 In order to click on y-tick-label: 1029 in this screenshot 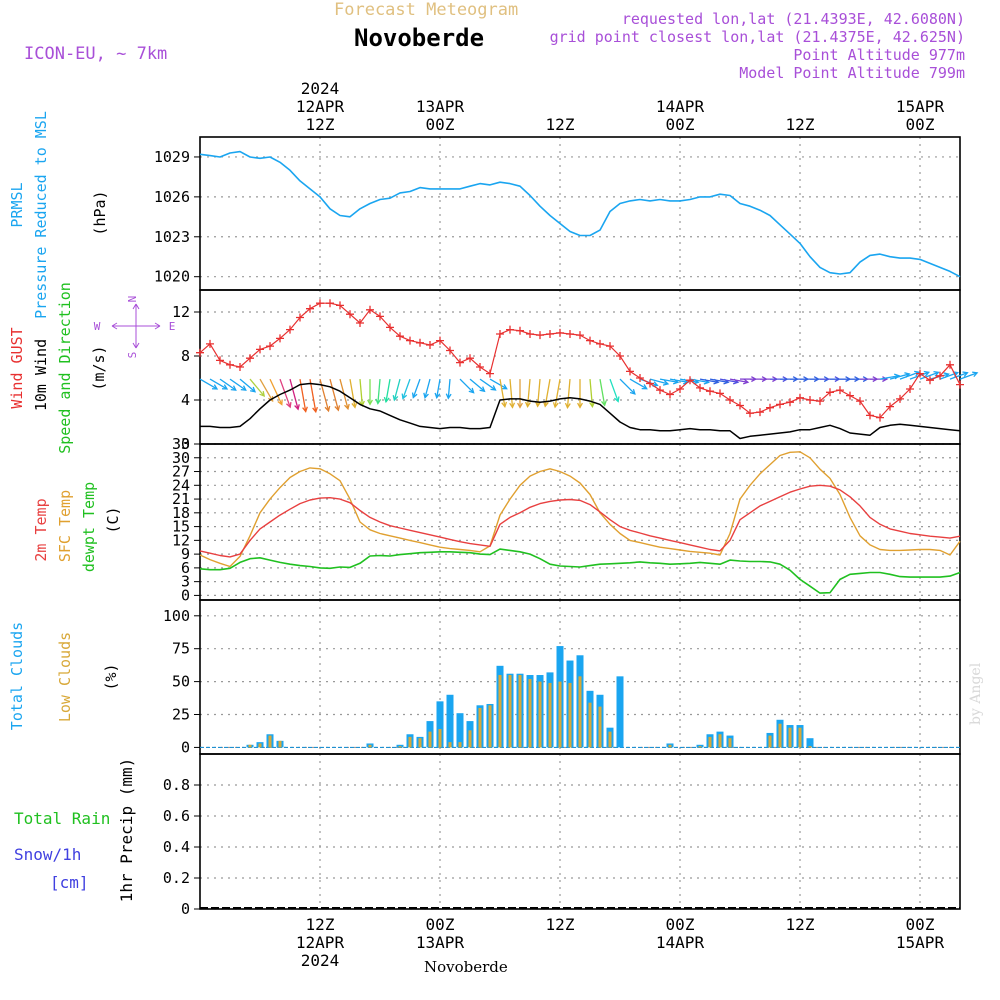, I will do `click(172, 157)`.